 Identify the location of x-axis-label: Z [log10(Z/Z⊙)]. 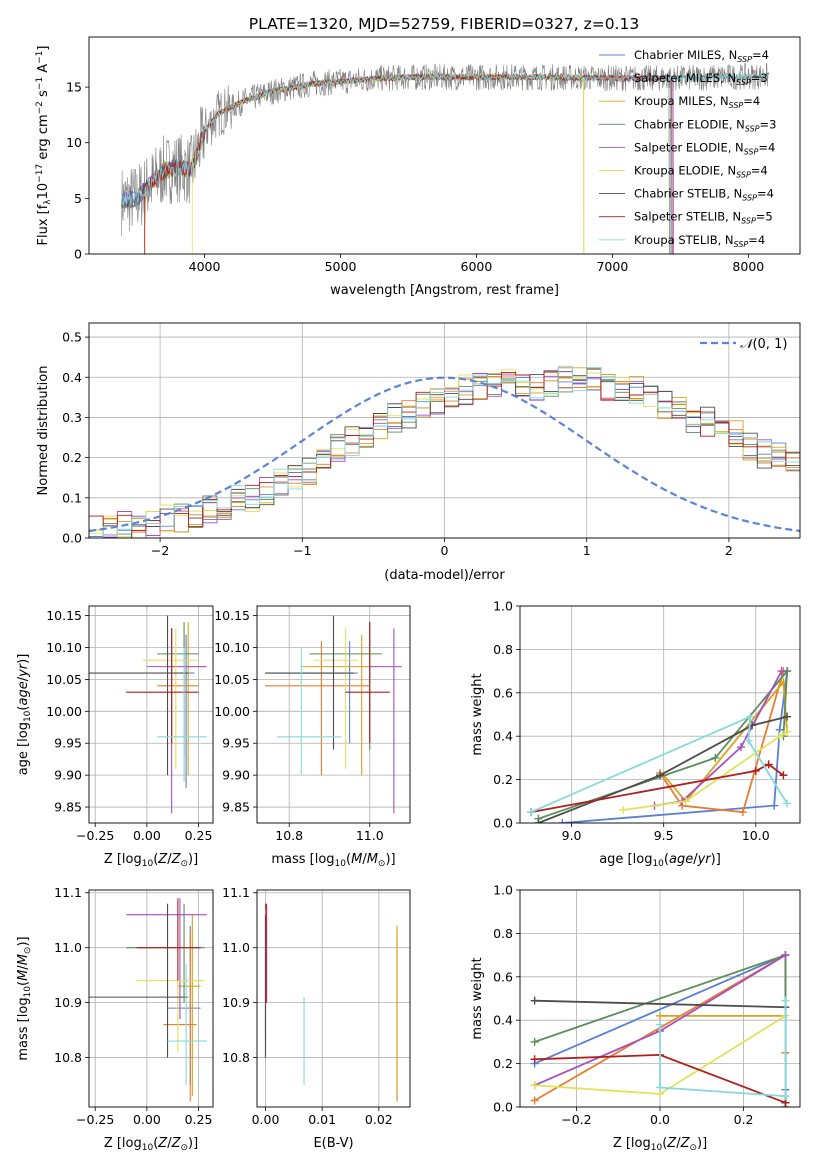
(151, 860).